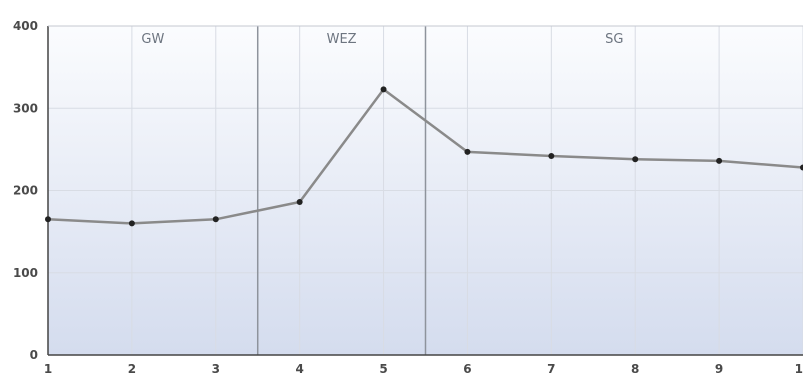  I want to click on x-axis-ticks: 1 2 3 4 5 6 7 8 9 10, so click(423, 369).